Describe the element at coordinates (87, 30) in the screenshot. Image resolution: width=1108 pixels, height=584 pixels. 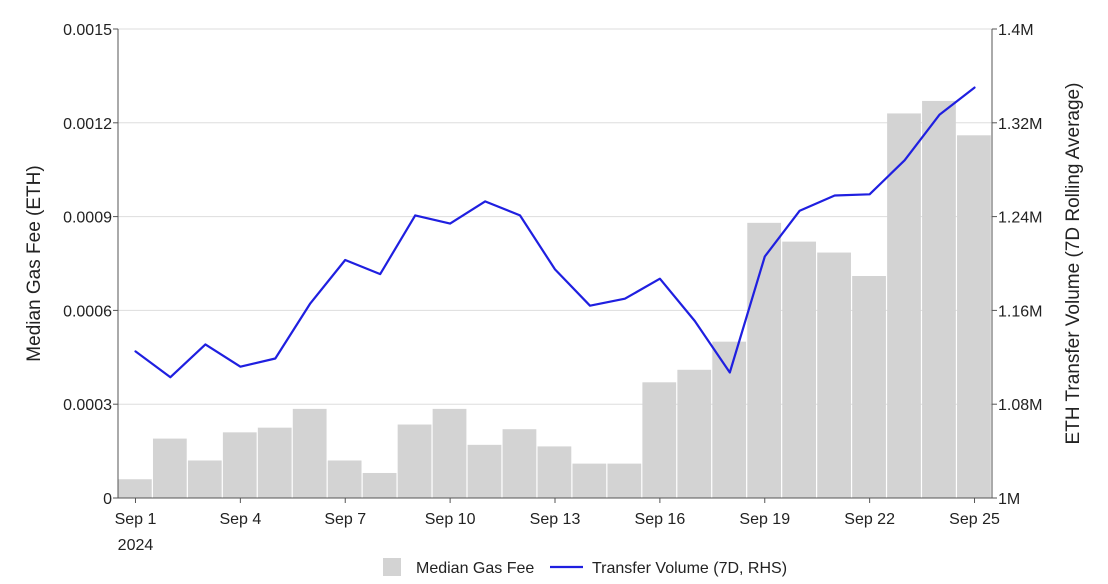
I see `left-tick-label: 0.0015` at that location.